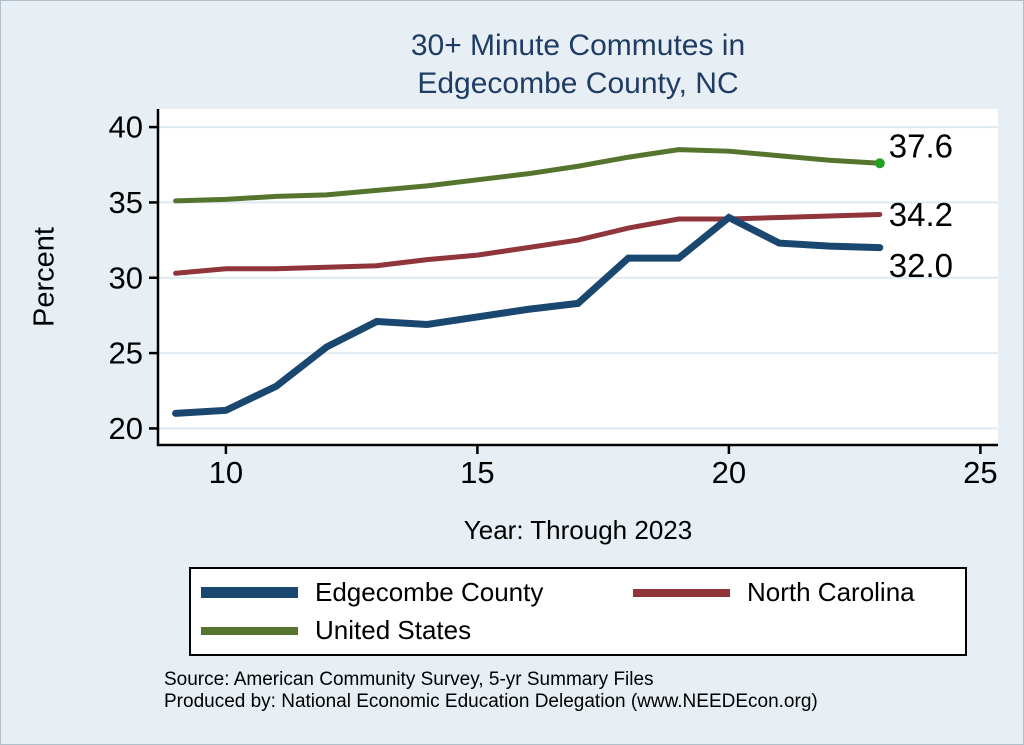 The image size is (1024, 745). What do you see at coordinates (578, 83) in the screenshot?
I see `chart-title-line2: Edgecombe County, NC` at bounding box center [578, 83].